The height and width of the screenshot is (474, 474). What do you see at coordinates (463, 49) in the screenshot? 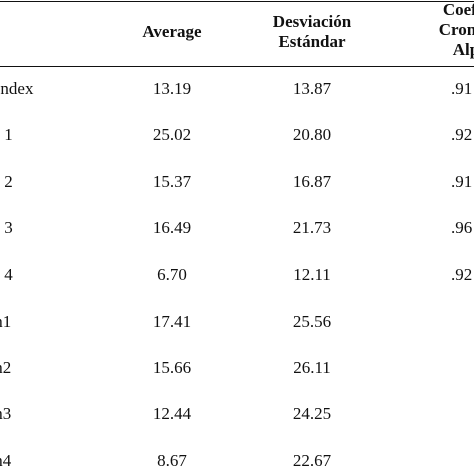
I see `header-alpha-line-3: Alp` at bounding box center [463, 49].